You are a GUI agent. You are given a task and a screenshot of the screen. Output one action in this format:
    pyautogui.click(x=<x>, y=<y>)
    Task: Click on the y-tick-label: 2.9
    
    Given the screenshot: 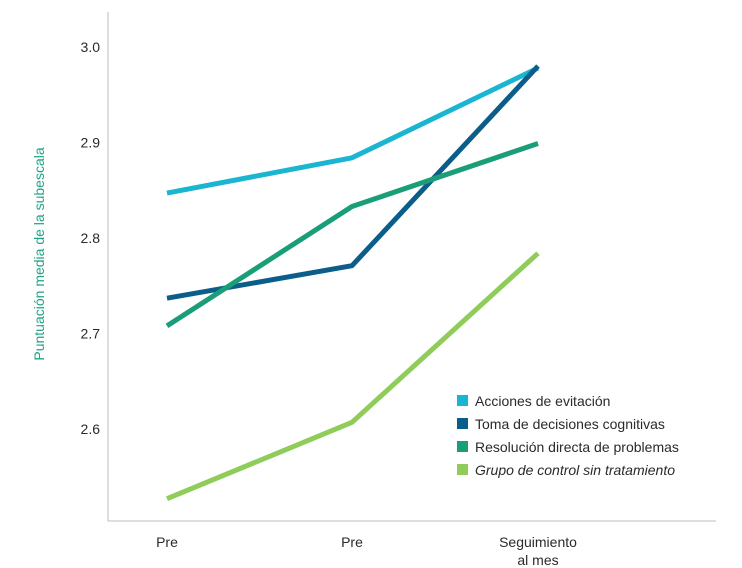 What is the action you would take?
    pyautogui.click(x=91, y=143)
    